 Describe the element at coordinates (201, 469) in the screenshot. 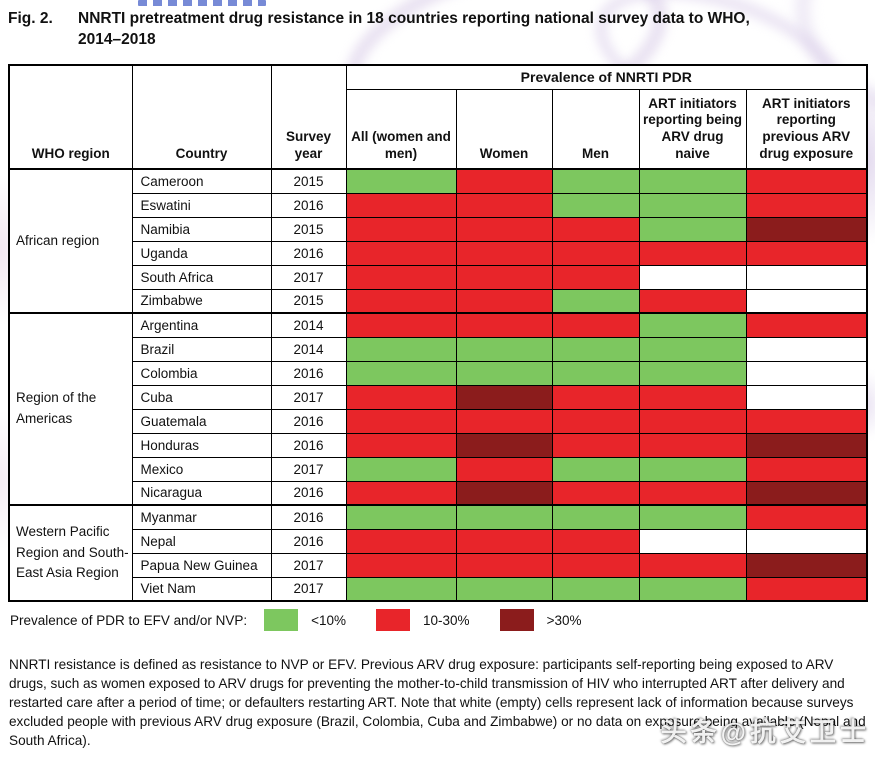

I see `country-cell: Mexico` at that location.